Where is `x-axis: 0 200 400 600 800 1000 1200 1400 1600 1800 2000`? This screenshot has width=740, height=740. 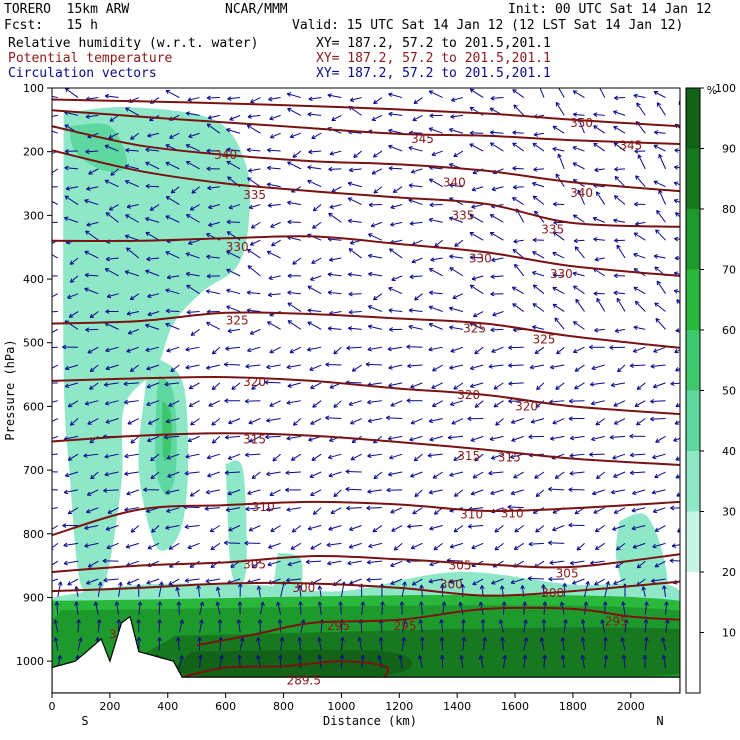 x-axis: 0 200 400 600 800 1000 1200 1400 1600 1800 2000 is located at coordinates (347, 703).